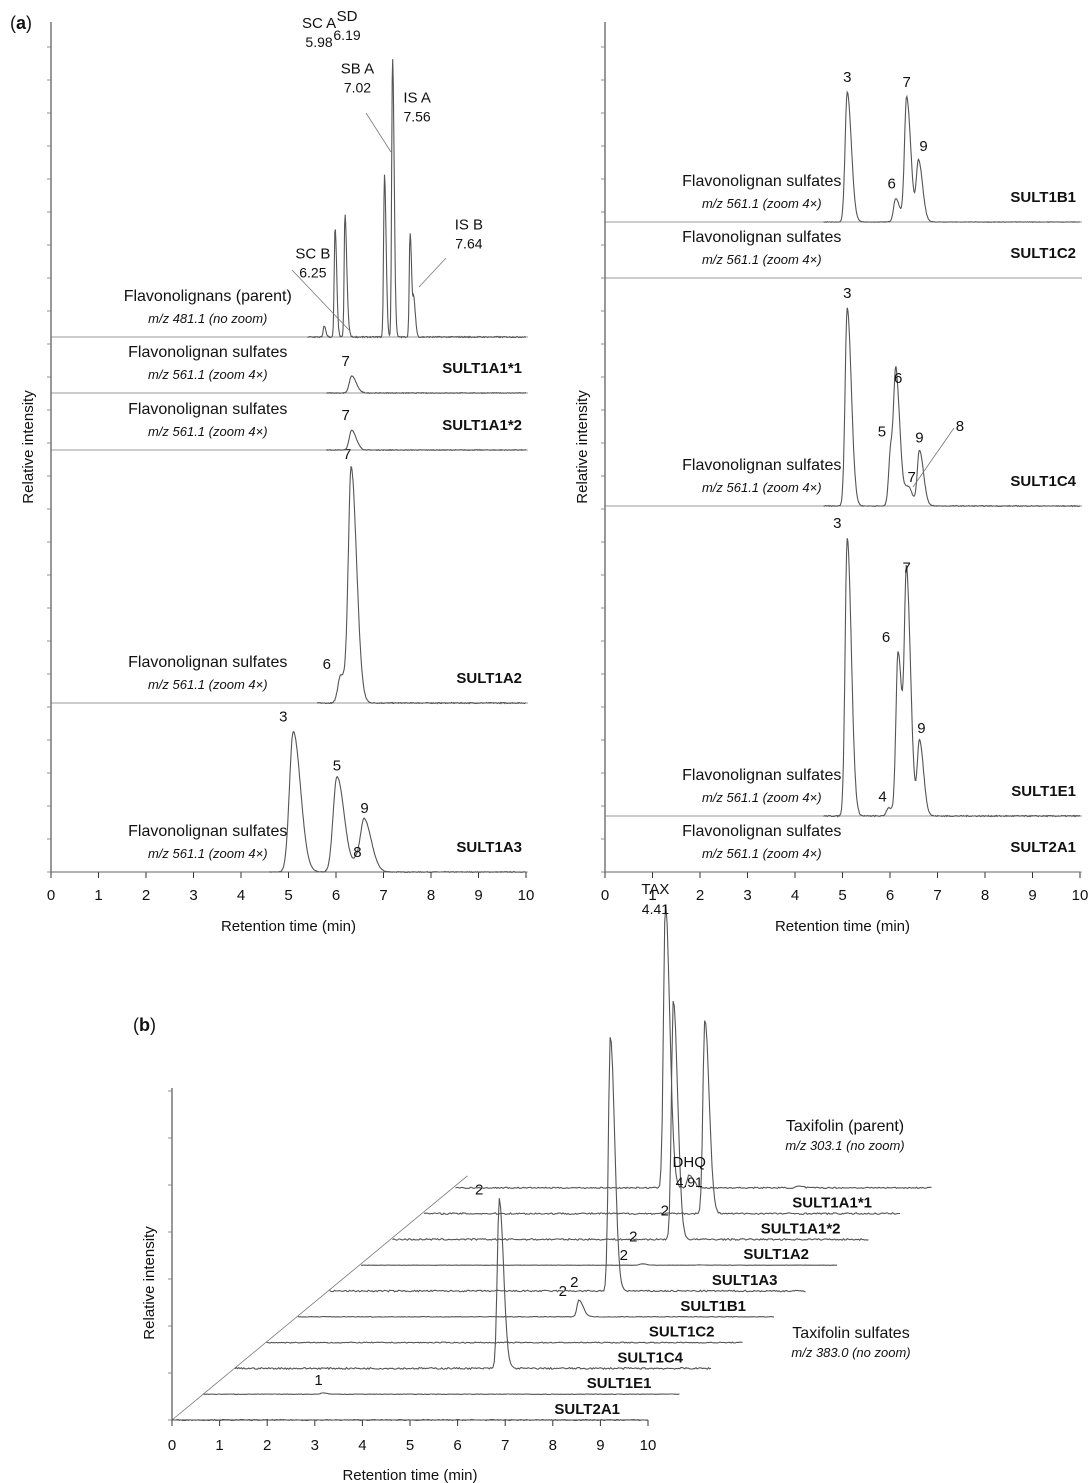  I want to click on trace-mz: m/z 481.1 (no zoom), so click(207, 318).